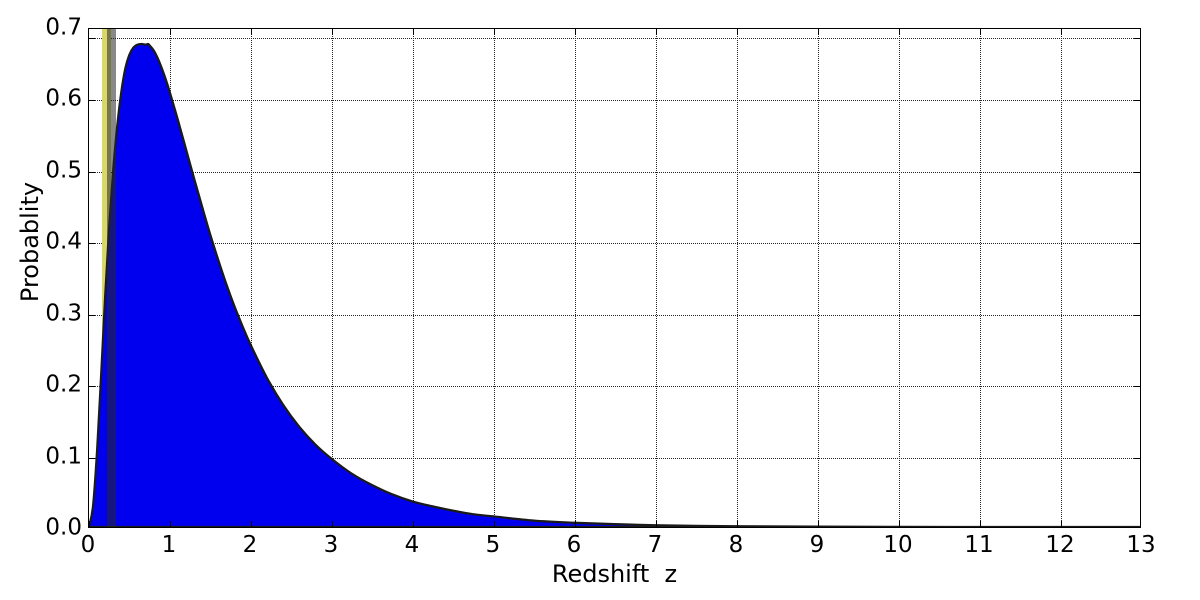 The height and width of the screenshot is (600, 1200). Describe the element at coordinates (979, 545) in the screenshot. I see `xtick-label: 11` at that location.